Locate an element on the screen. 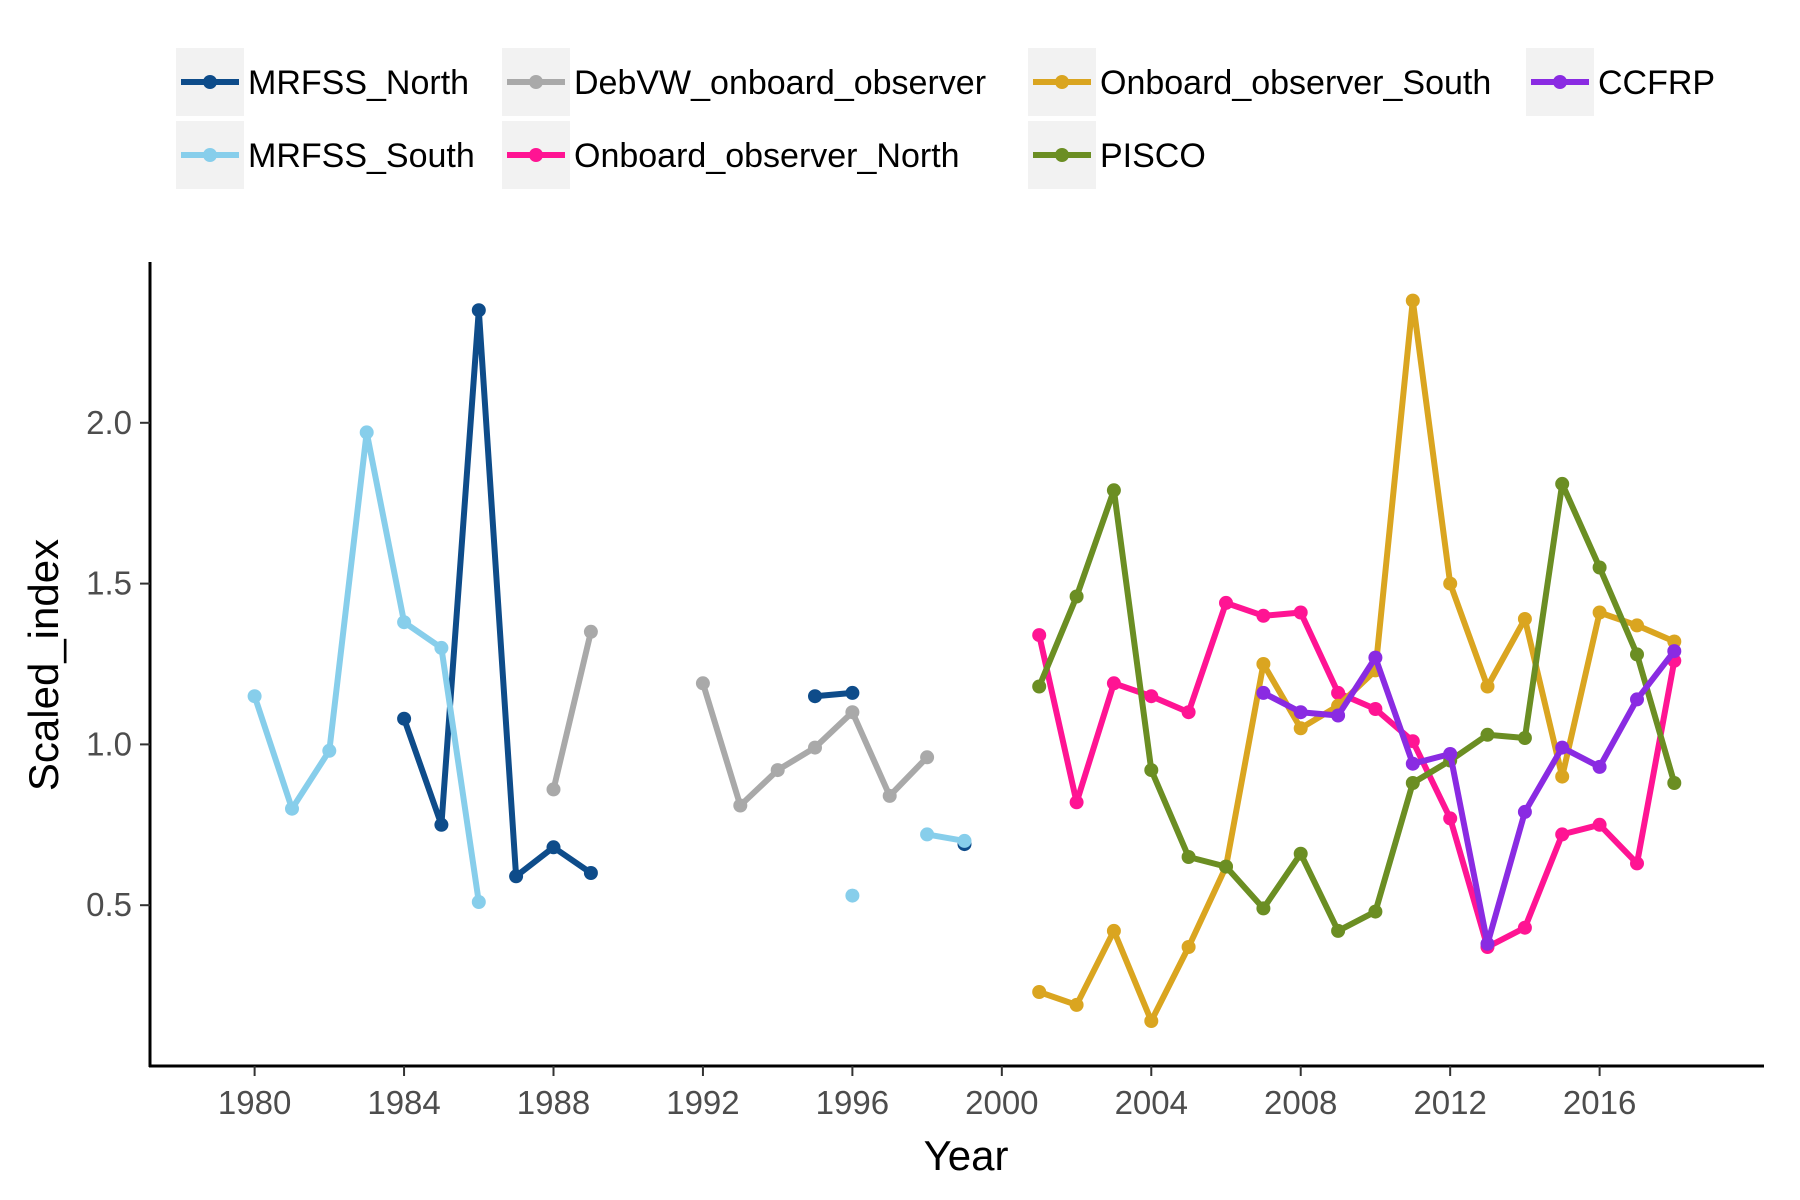 The width and height of the screenshot is (1800, 1200). legend-item: Onboard_observer_South is located at coordinates (1259, 82).